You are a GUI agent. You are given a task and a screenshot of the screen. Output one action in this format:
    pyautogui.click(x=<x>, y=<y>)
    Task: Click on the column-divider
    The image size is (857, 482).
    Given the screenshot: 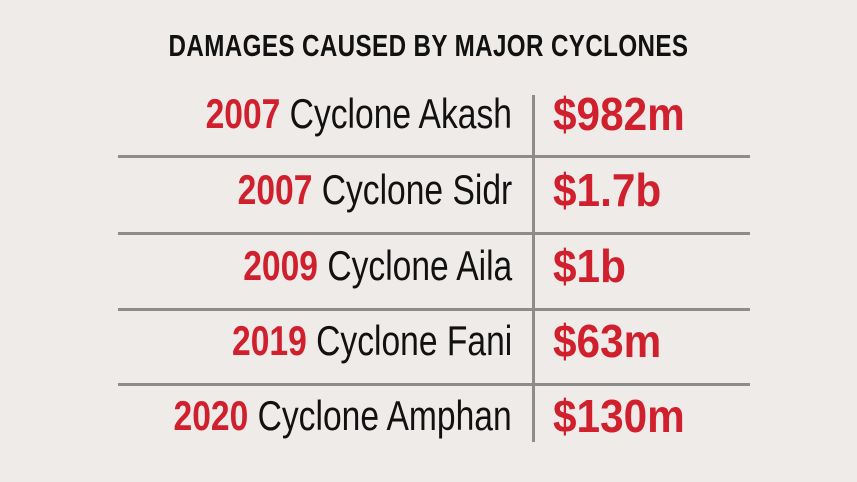 What is the action you would take?
    pyautogui.click(x=533, y=268)
    